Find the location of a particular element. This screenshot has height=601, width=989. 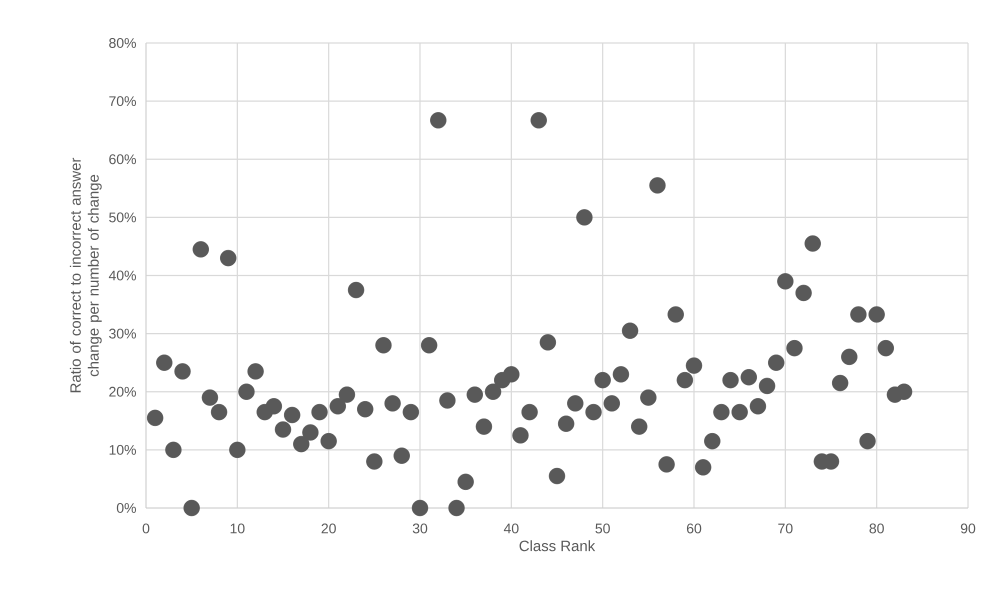

y-tick-label: 70% is located at coordinates (122, 101).